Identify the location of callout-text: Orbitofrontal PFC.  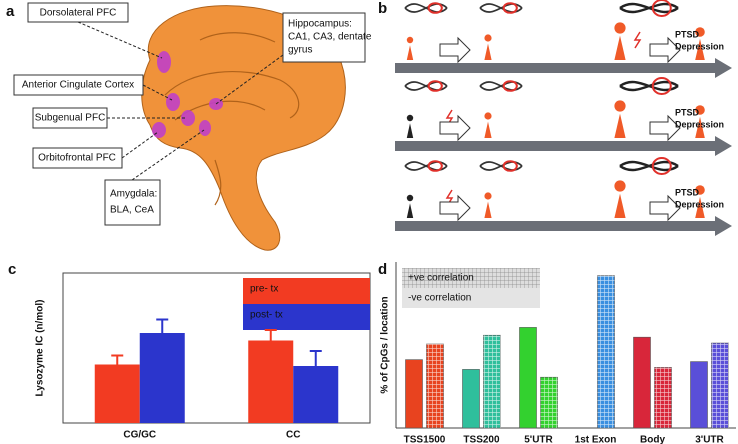
(77, 158).